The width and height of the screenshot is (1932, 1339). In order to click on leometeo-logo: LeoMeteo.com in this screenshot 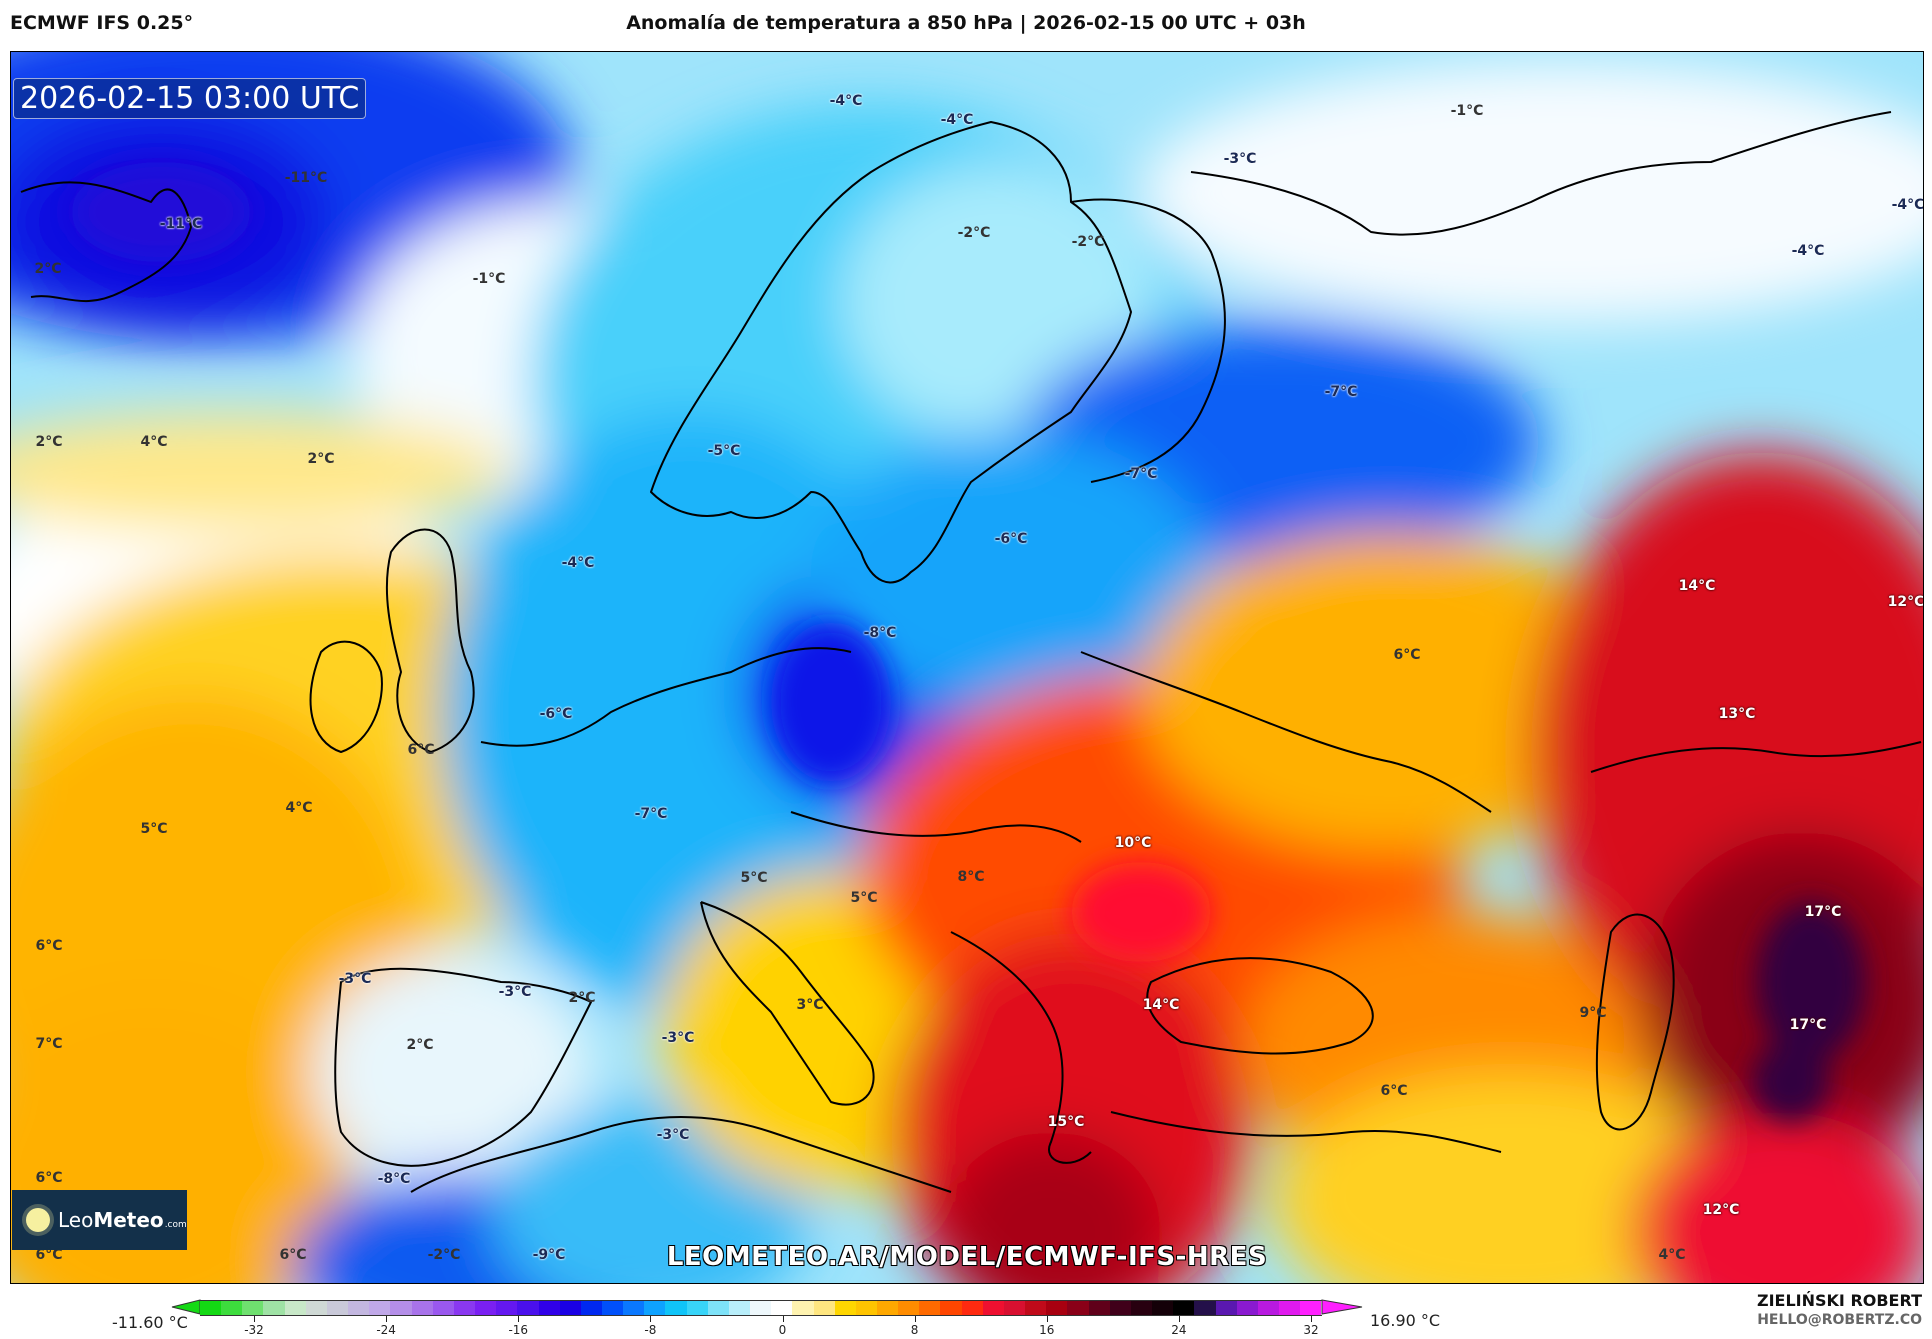, I will do `click(99, 1220)`.